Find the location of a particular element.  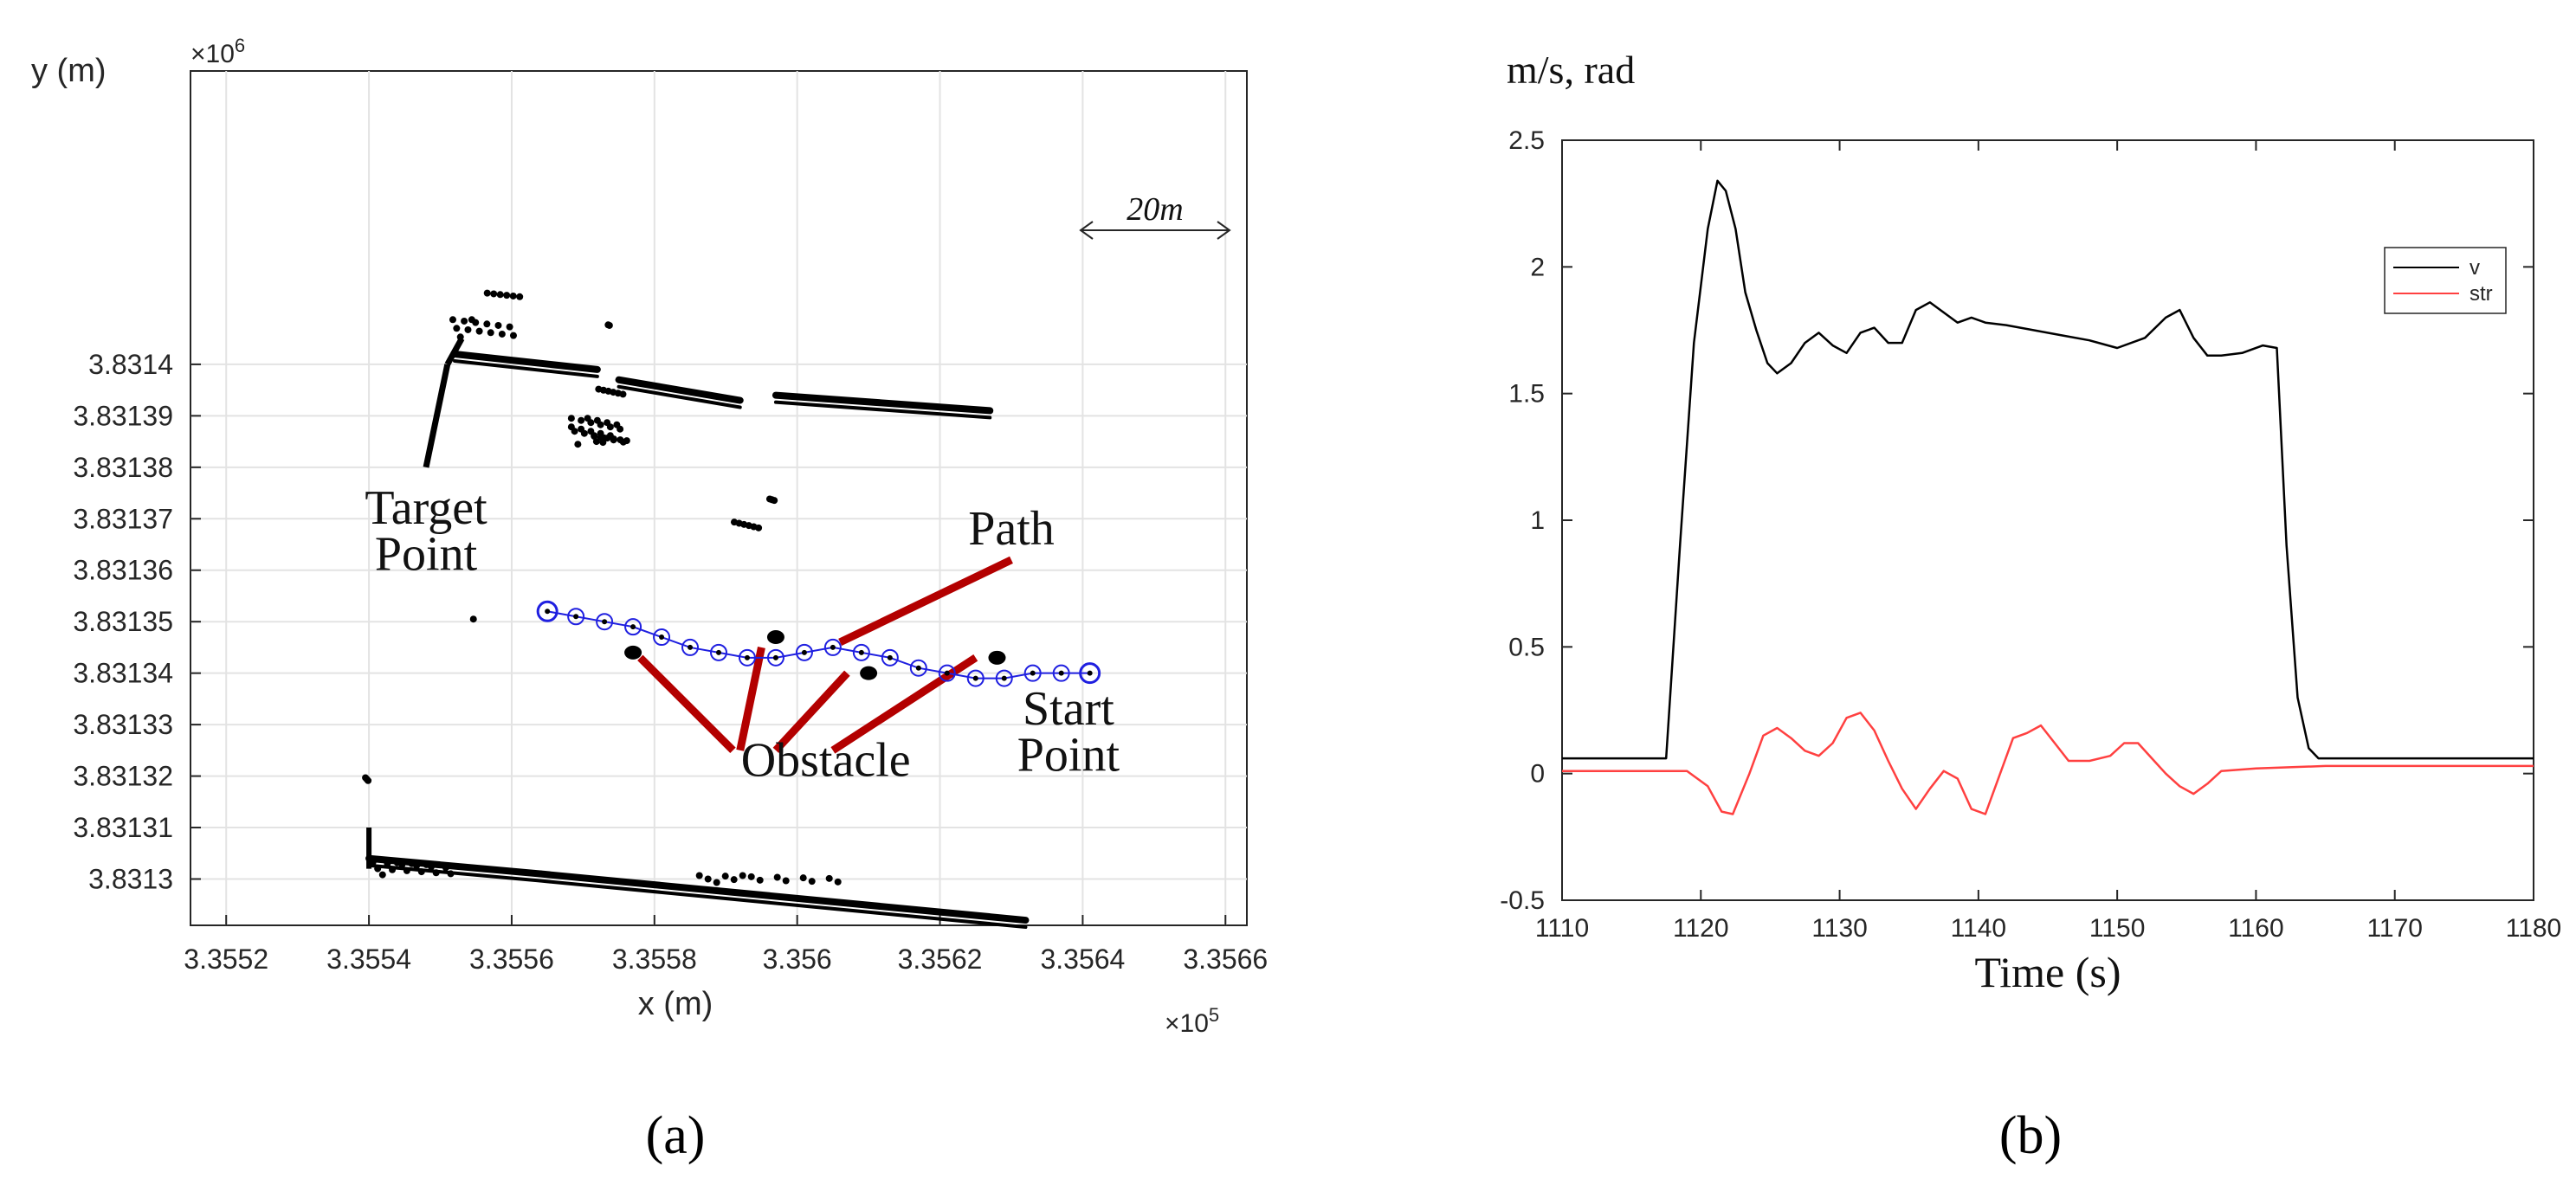

annotation-label: Target is located at coordinates (426, 508).